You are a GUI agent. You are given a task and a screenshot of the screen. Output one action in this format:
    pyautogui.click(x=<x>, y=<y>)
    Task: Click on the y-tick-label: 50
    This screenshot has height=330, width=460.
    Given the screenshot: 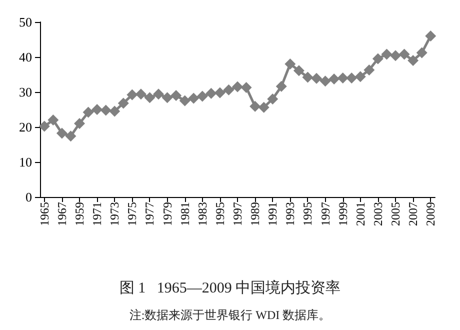 What is the action you would take?
    pyautogui.click(x=25, y=22)
    